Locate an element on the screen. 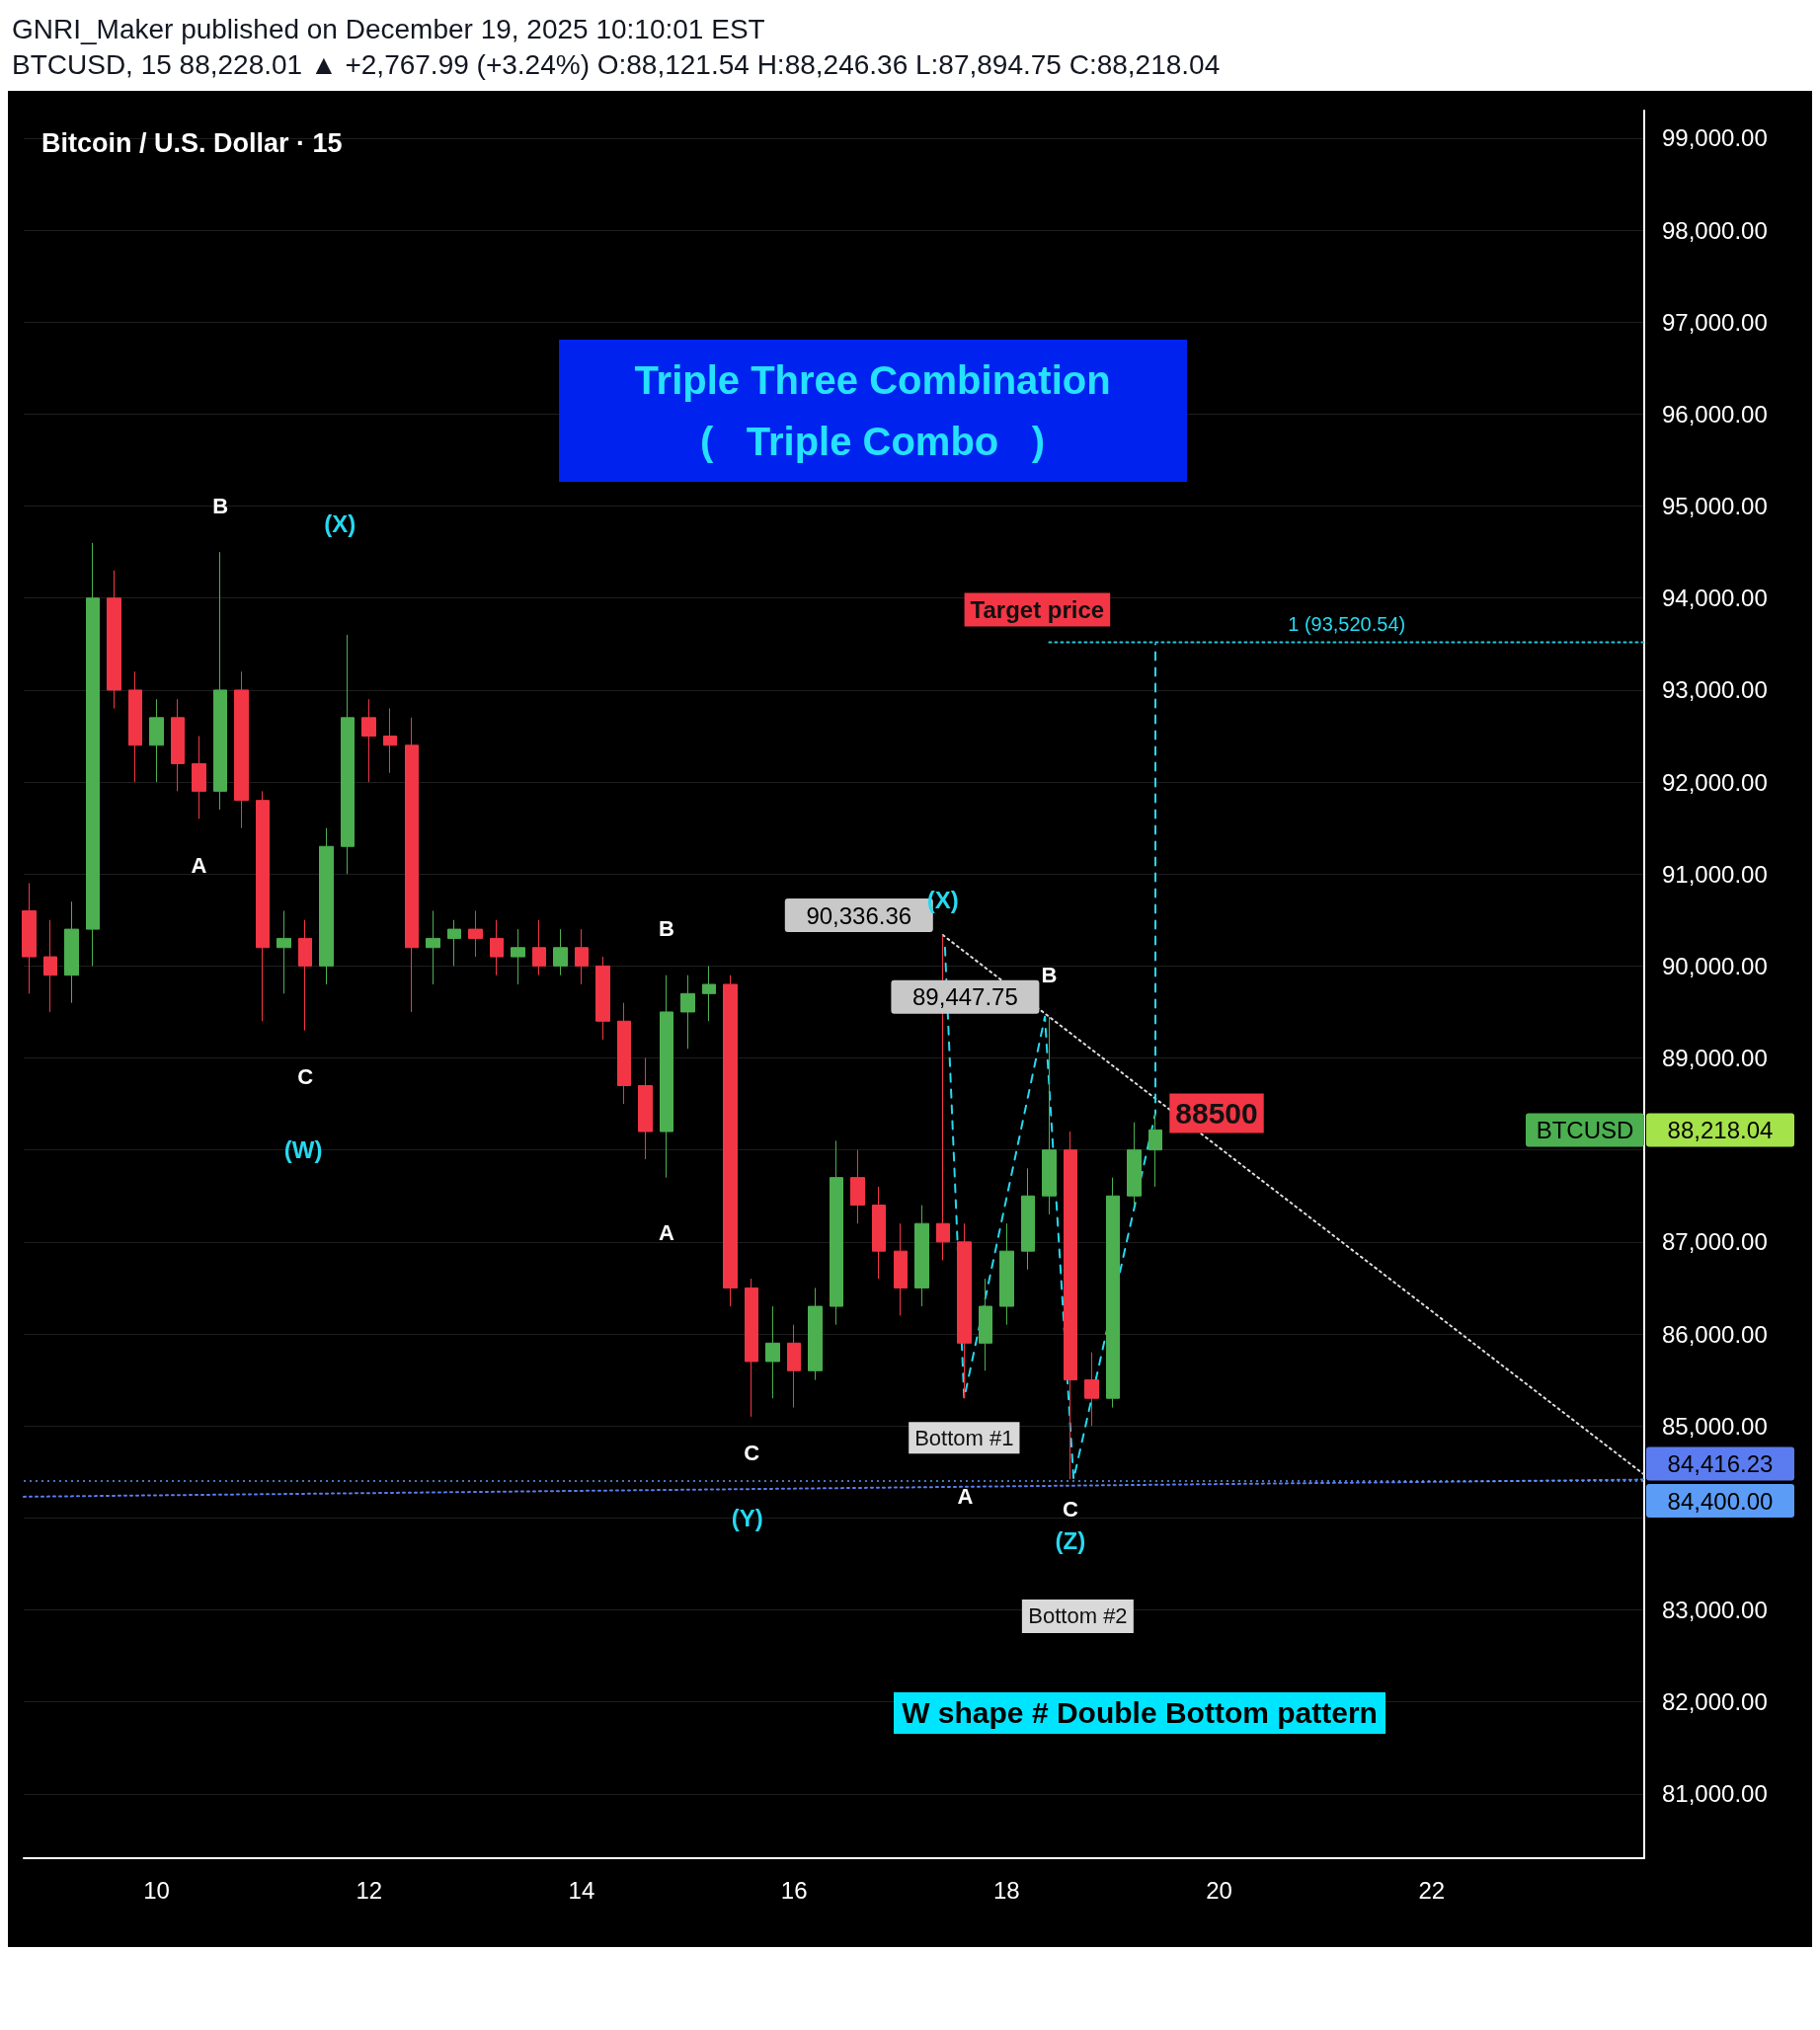  annotation: (Y) is located at coordinates (747, 1518).